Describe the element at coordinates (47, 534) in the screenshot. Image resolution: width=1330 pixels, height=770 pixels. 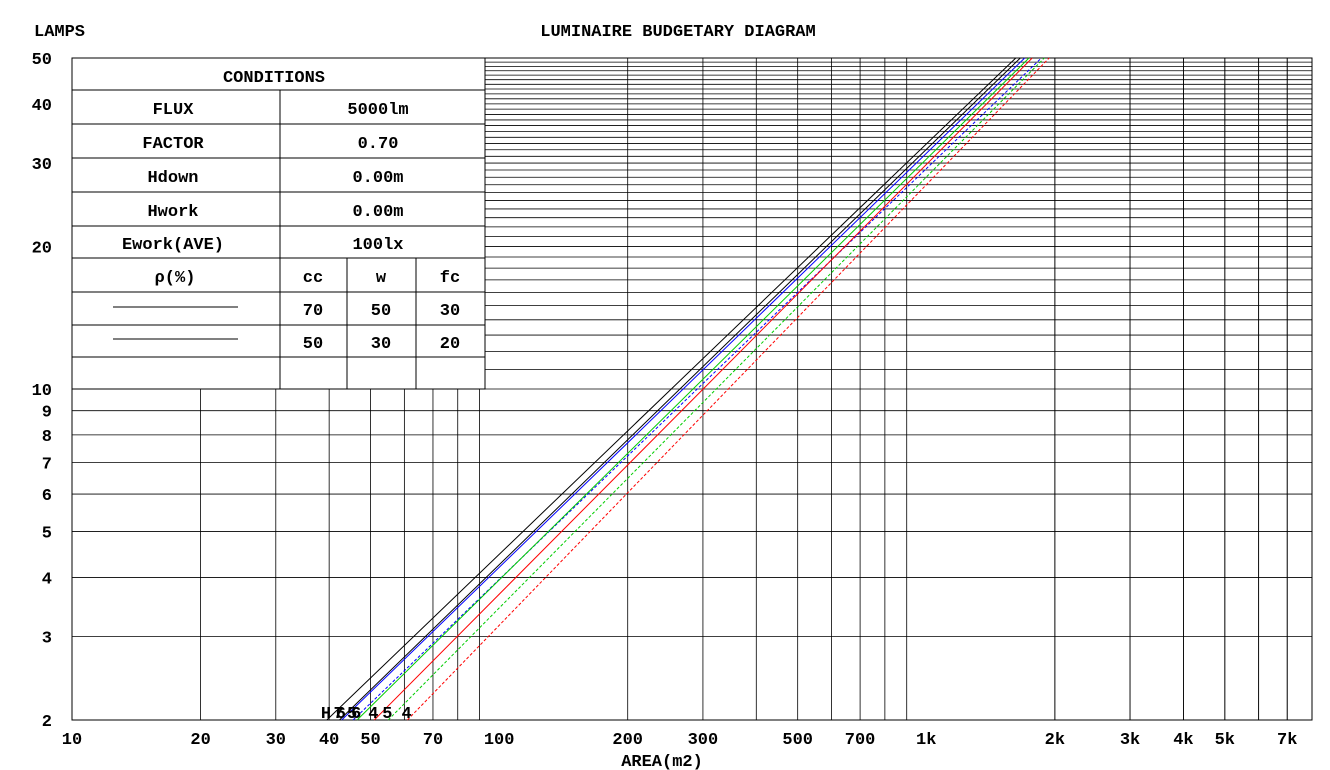
I see `y-tick-3: 5` at that location.